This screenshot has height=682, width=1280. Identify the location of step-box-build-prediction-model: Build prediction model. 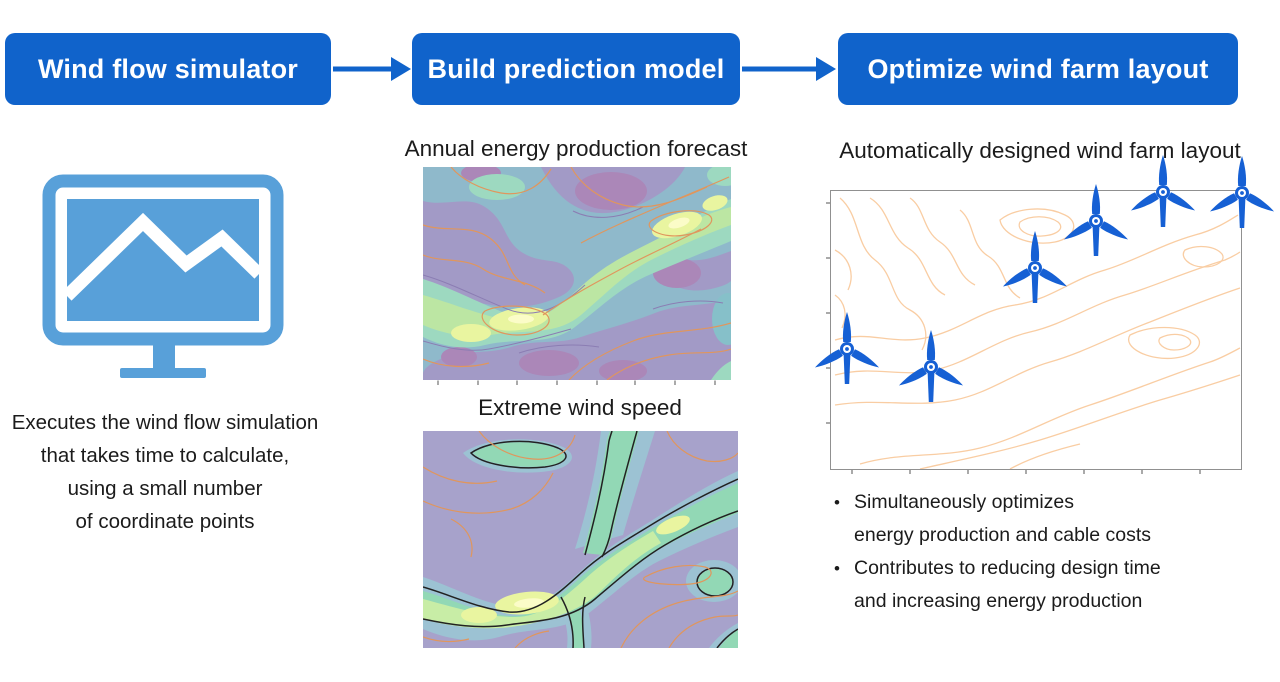
(576, 69).